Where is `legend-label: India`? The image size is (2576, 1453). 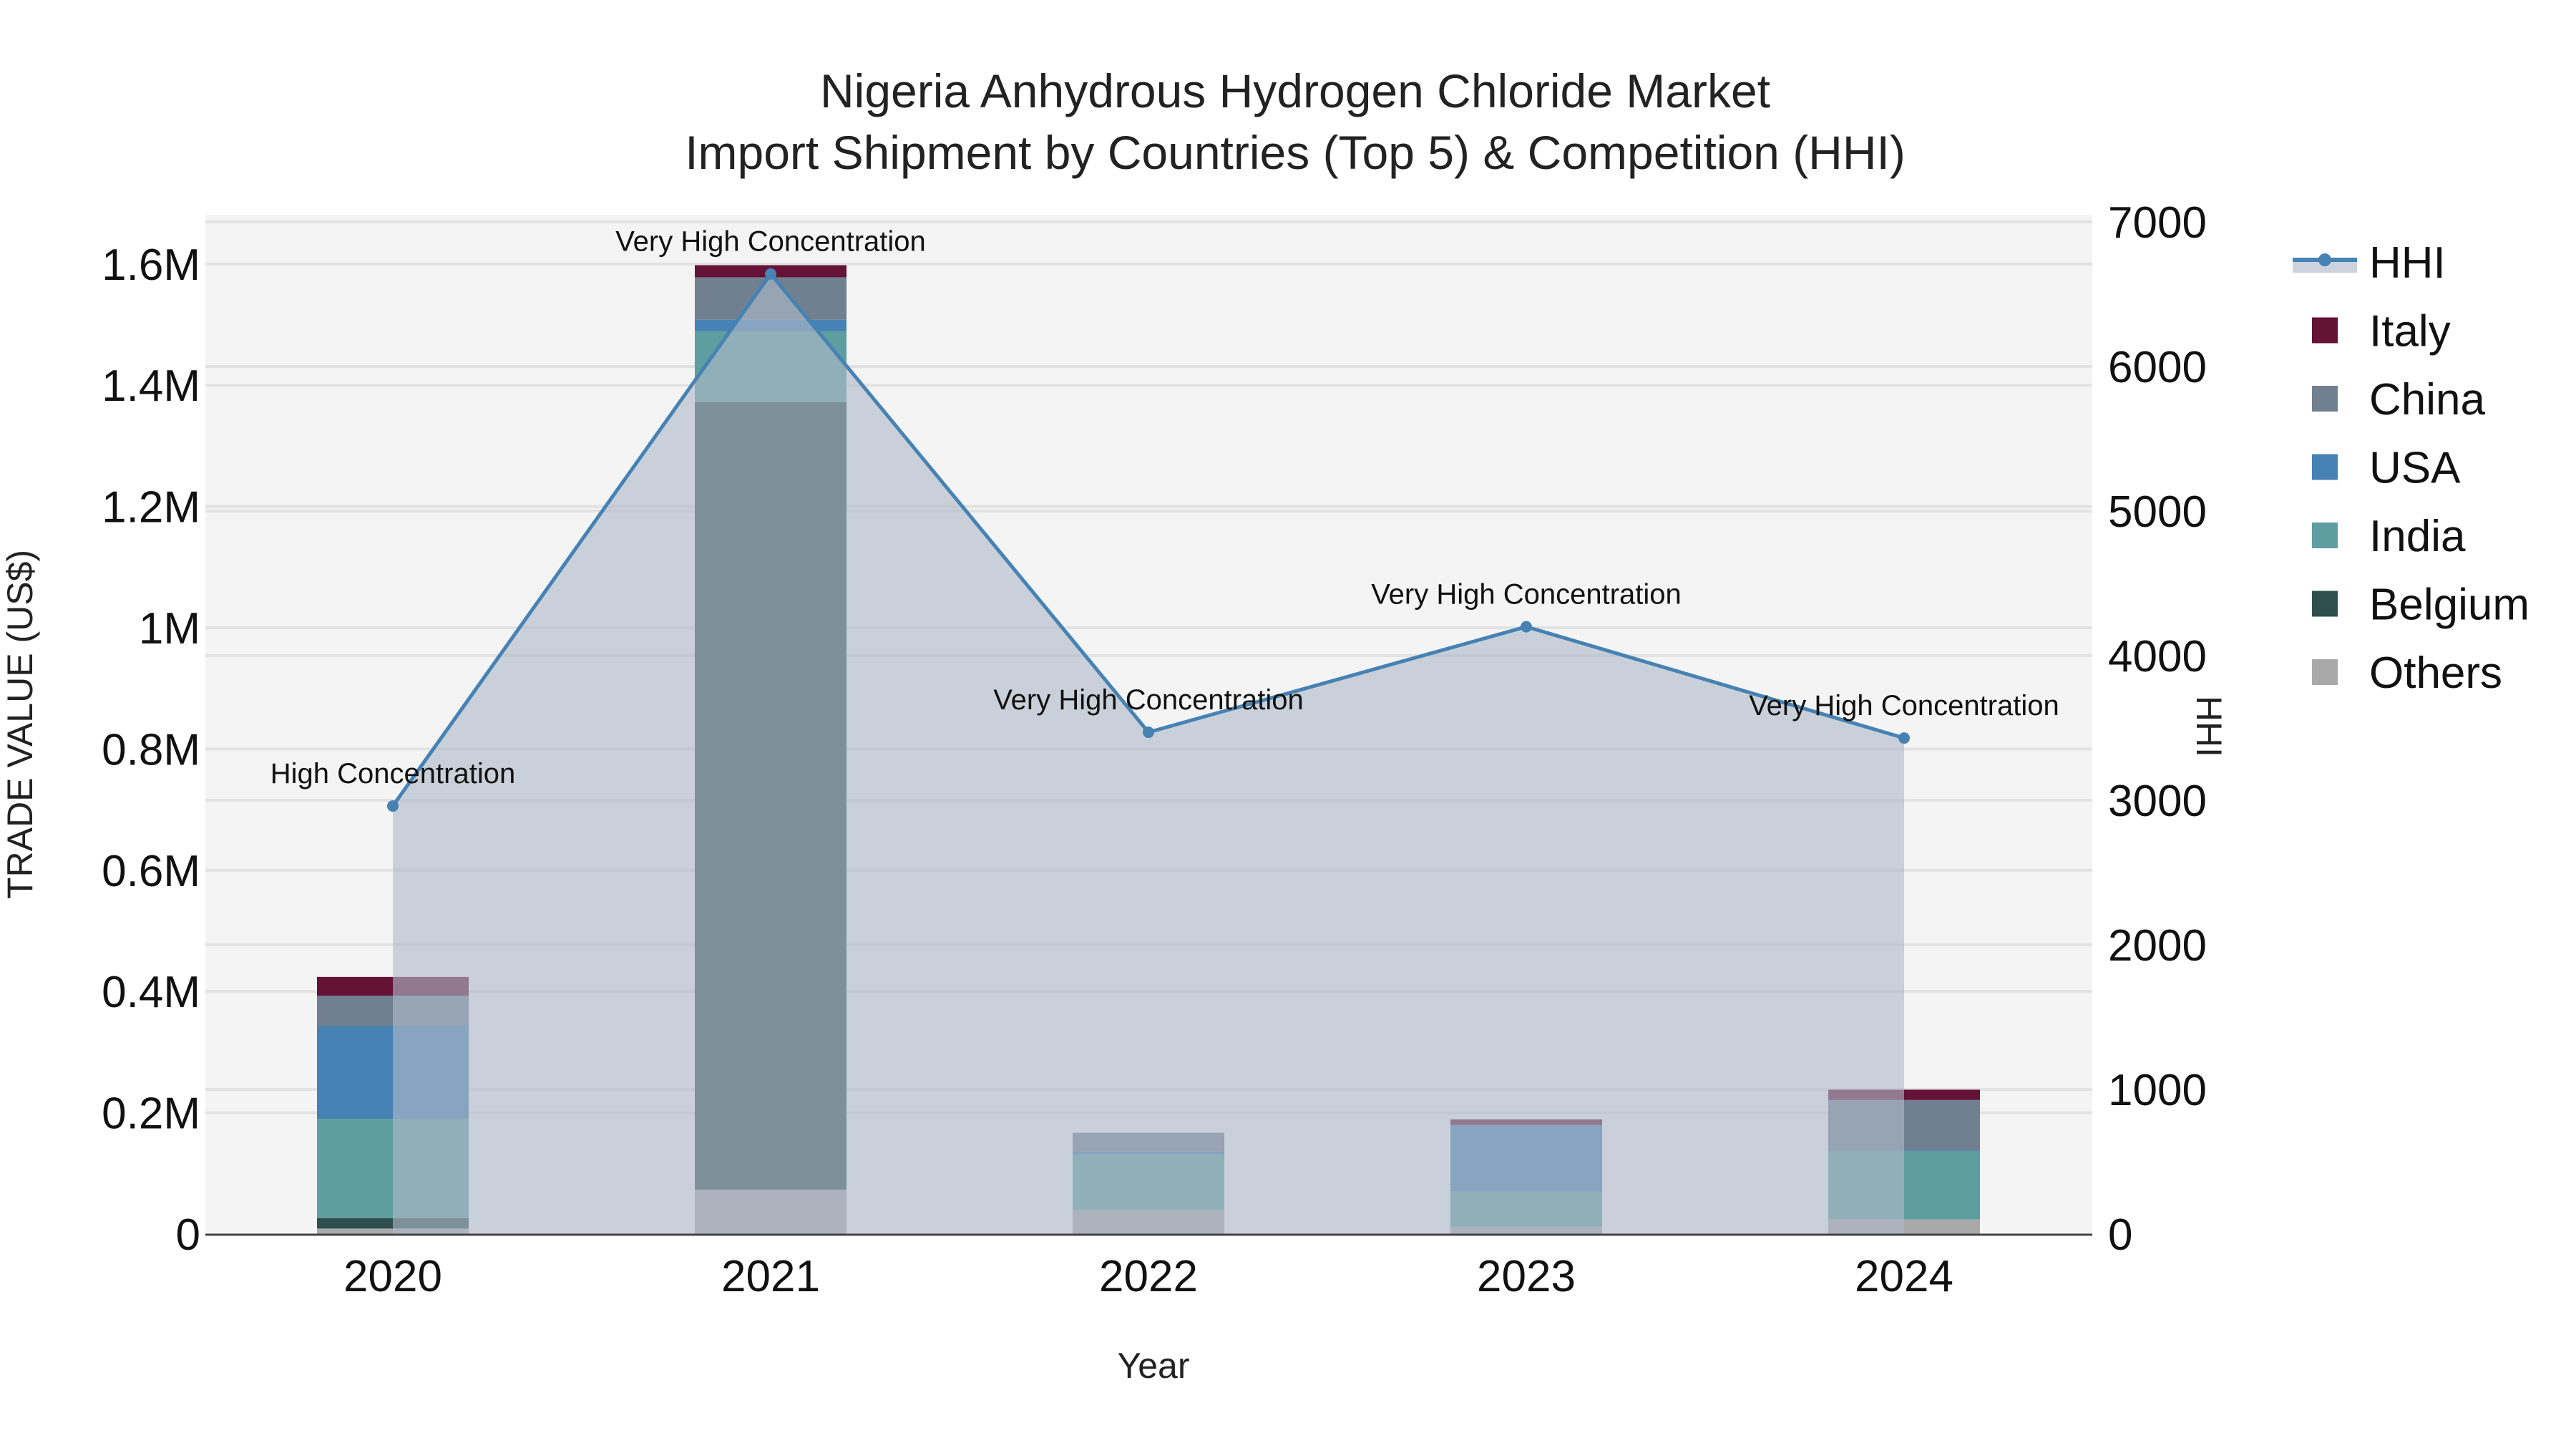 legend-label: India is located at coordinates (2417, 536).